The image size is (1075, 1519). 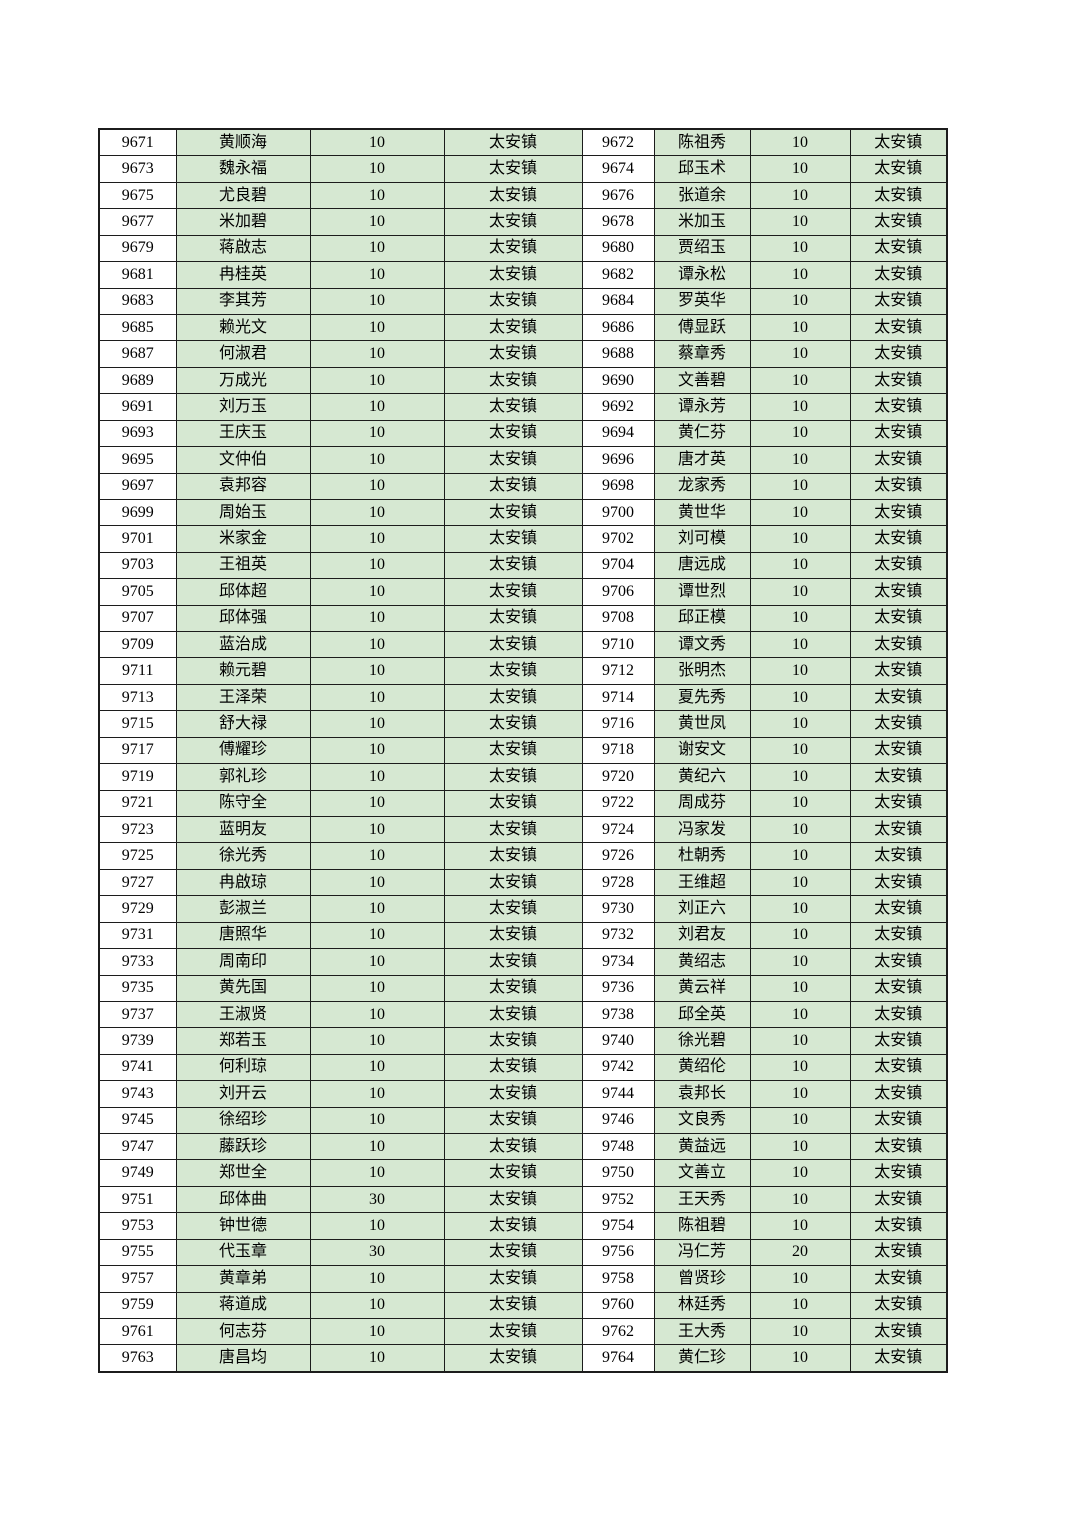 What do you see at coordinates (523, 724) in the screenshot?
I see `table-row: 9715 舒大禄 10 太安镇 9716 黄世凤 10 太安镇` at bounding box center [523, 724].